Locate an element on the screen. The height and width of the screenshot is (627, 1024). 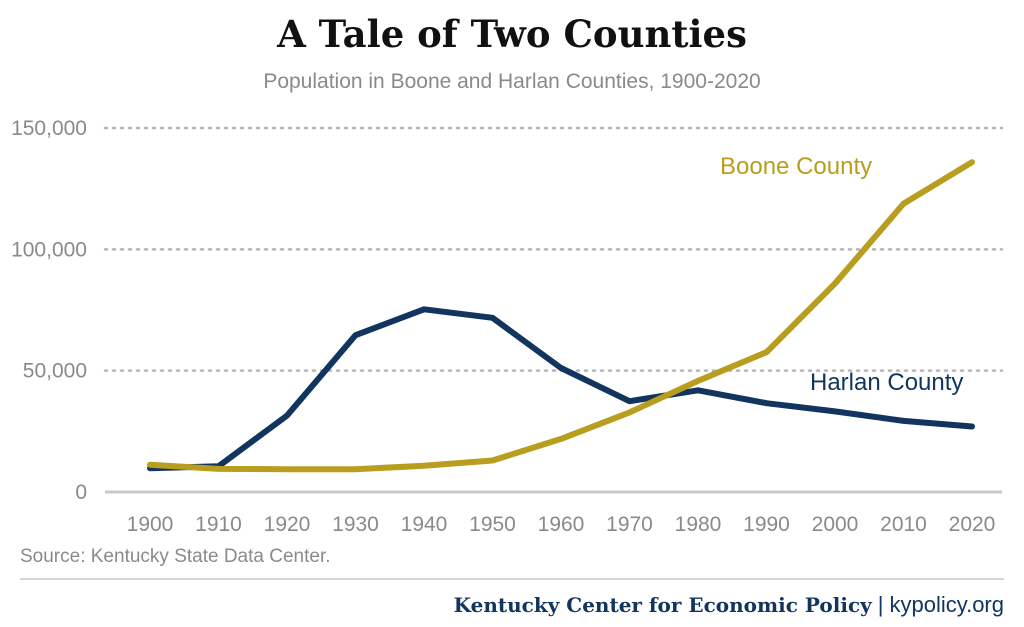
source-note: Source: Kentucky State Data Center. is located at coordinates (175, 556).